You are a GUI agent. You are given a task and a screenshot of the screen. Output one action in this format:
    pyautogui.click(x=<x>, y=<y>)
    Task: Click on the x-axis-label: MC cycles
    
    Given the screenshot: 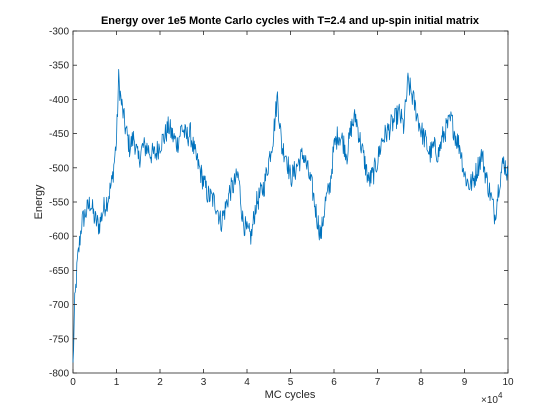 What is the action you would take?
    pyautogui.click(x=290, y=395)
    